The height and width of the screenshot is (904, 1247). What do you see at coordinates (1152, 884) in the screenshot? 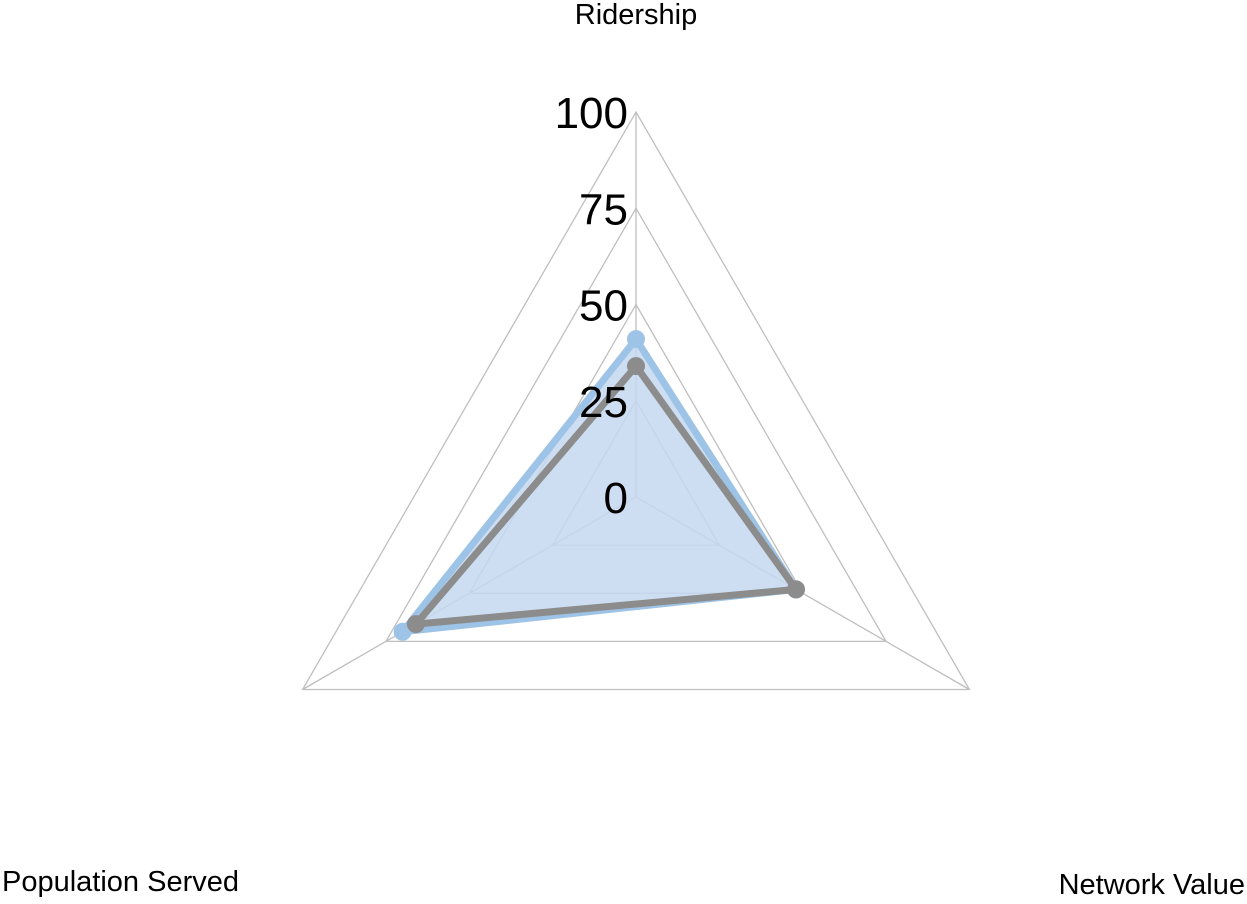
I see `axis-label-network-value: Network Value` at bounding box center [1152, 884].